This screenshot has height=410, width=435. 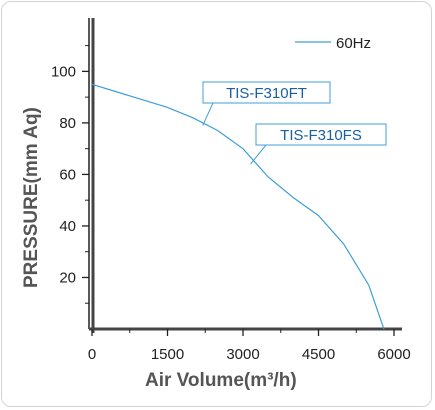 What do you see at coordinates (393, 354) in the screenshot?
I see `x-tick-label: 6000` at bounding box center [393, 354].